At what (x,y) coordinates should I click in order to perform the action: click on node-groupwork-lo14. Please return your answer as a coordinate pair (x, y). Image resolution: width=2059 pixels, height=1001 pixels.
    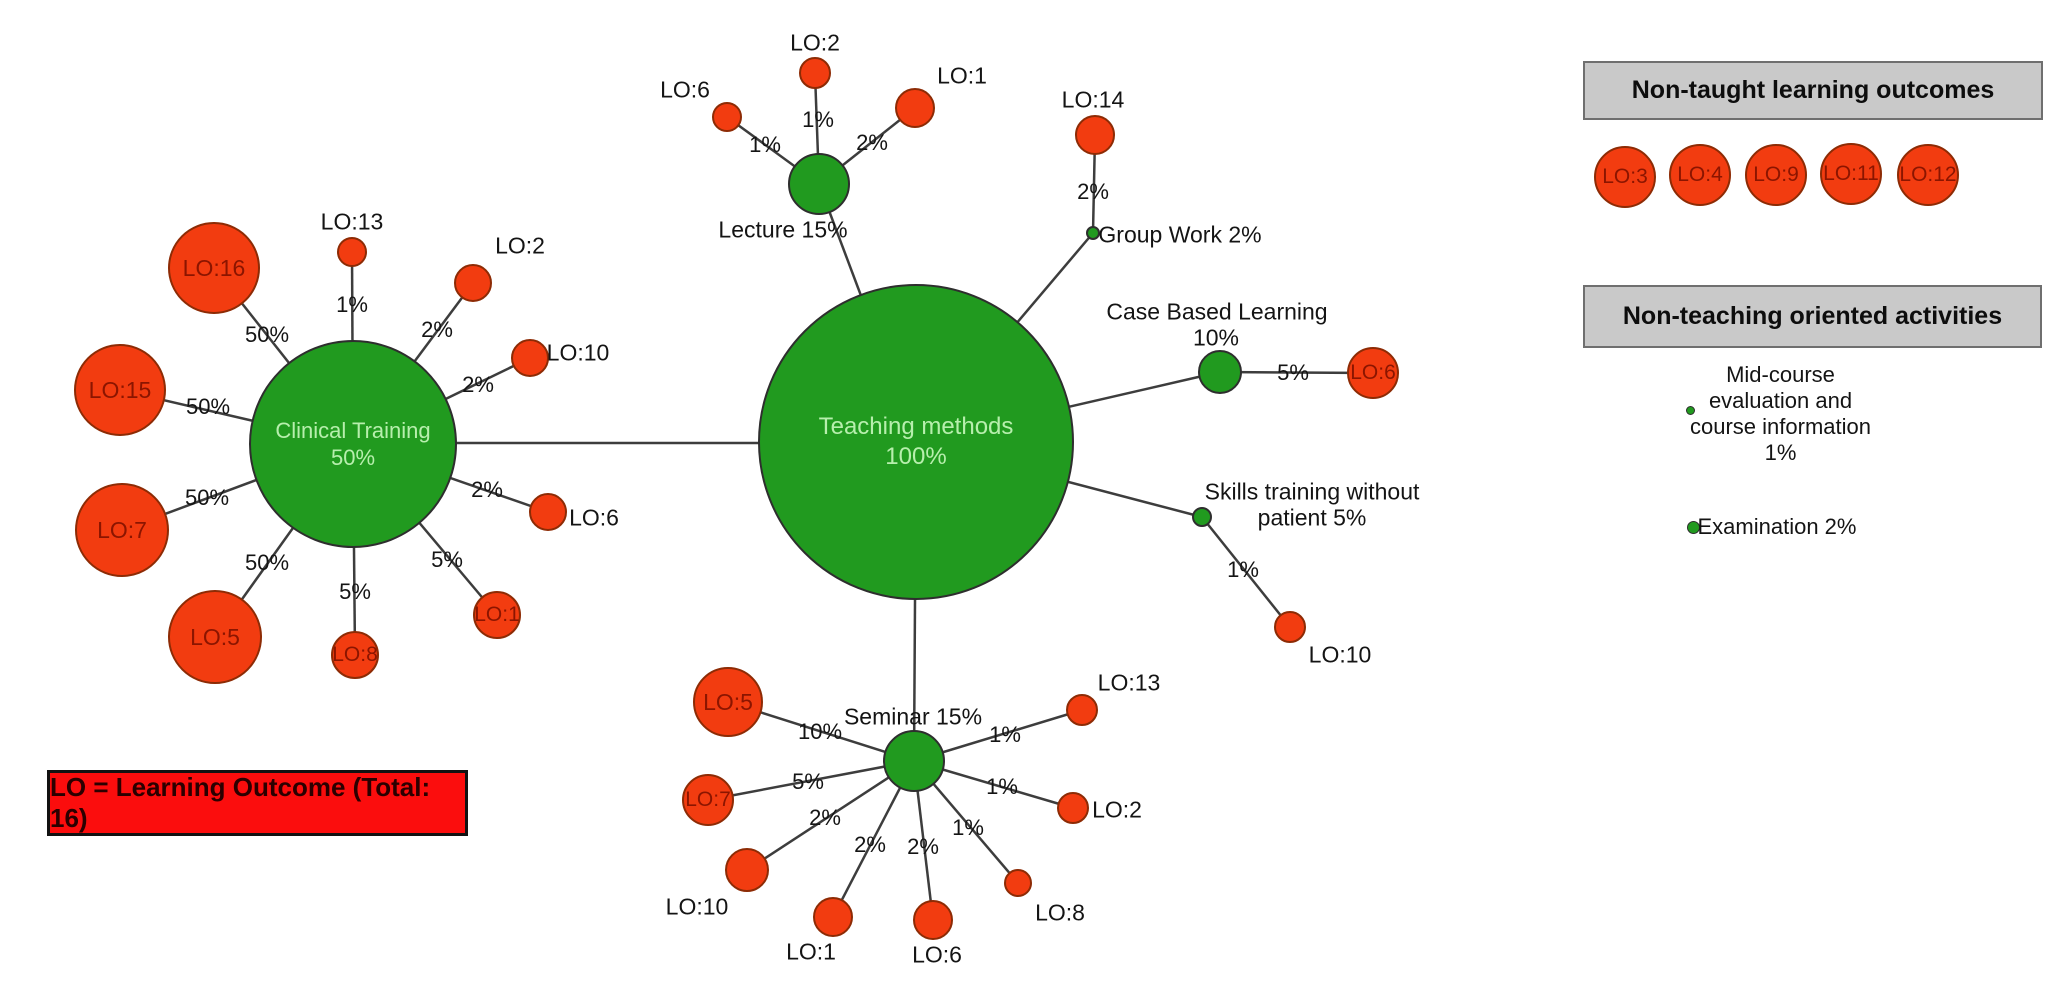
    Looking at the image, I should click on (1095, 135).